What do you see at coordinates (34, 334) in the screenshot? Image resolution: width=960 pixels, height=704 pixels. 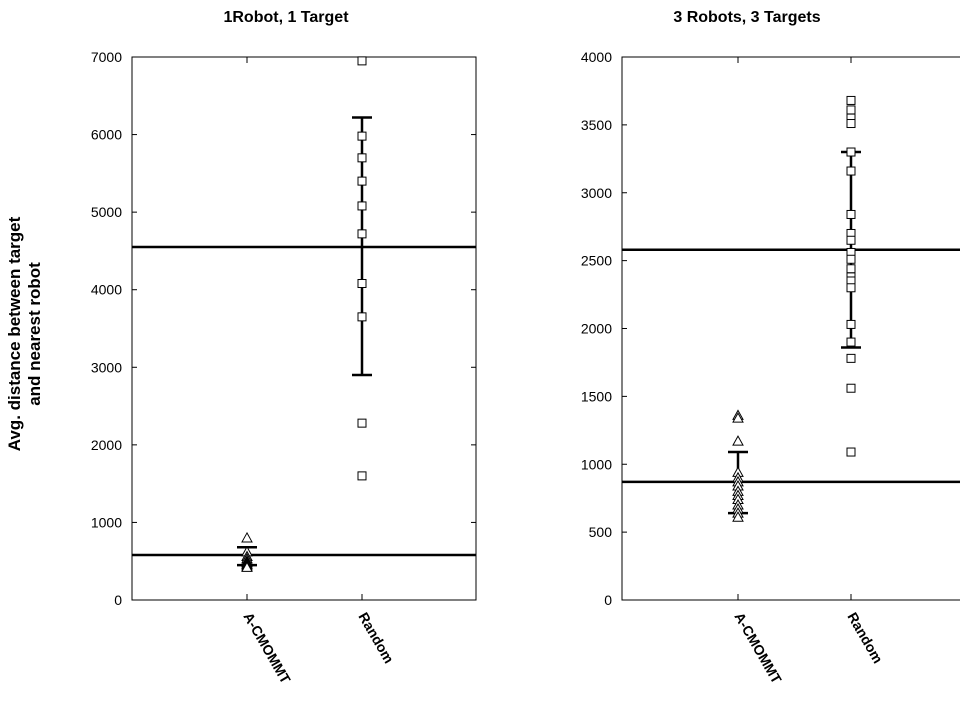 I see `y-axis-label-line2: and nearest robot` at bounding box center [34, 334].